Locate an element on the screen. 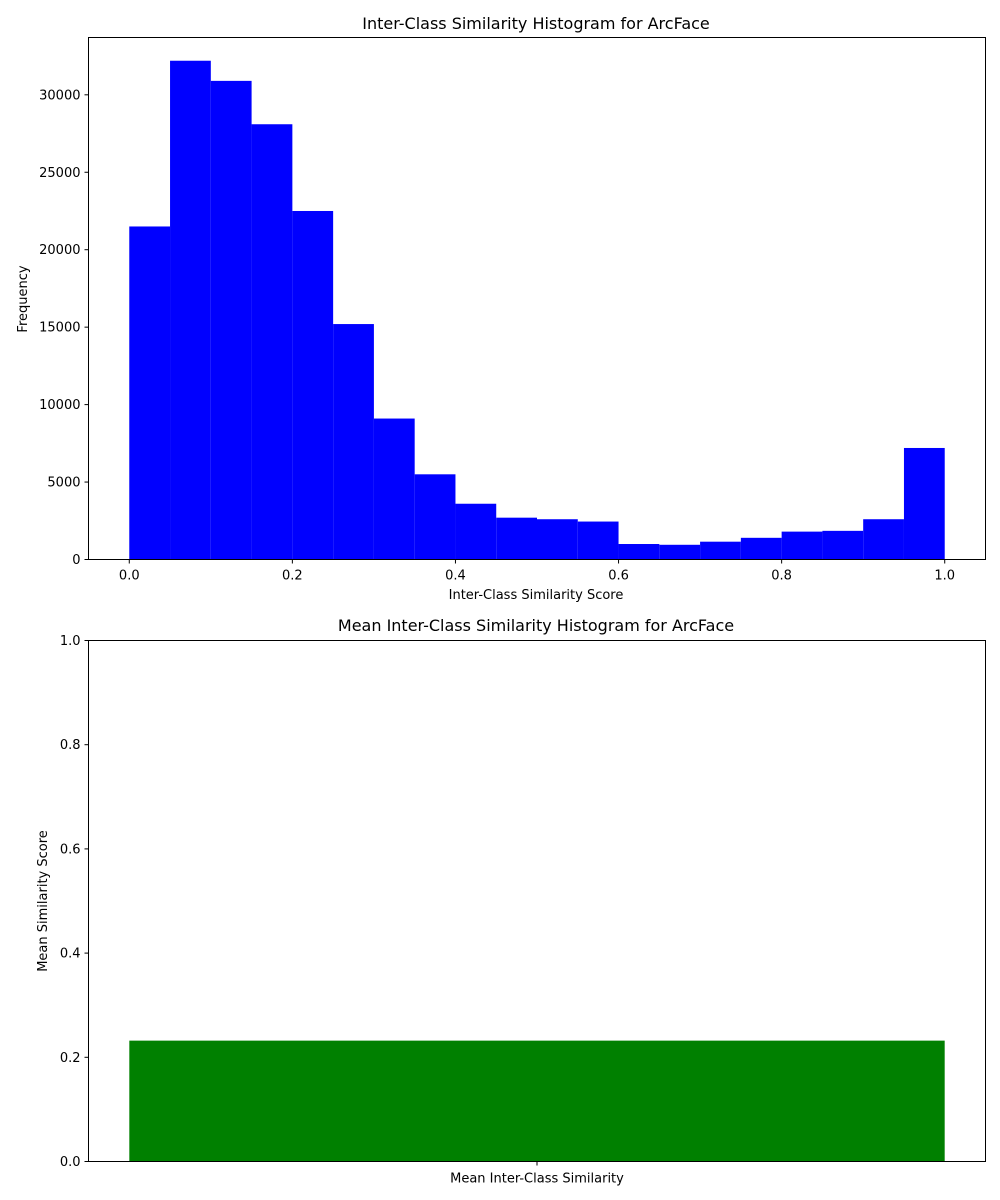 Image resolution: width=1000 pixels, height=1200 pixels. y-tick-label: 1.0 is located at coordinates (70, 641).